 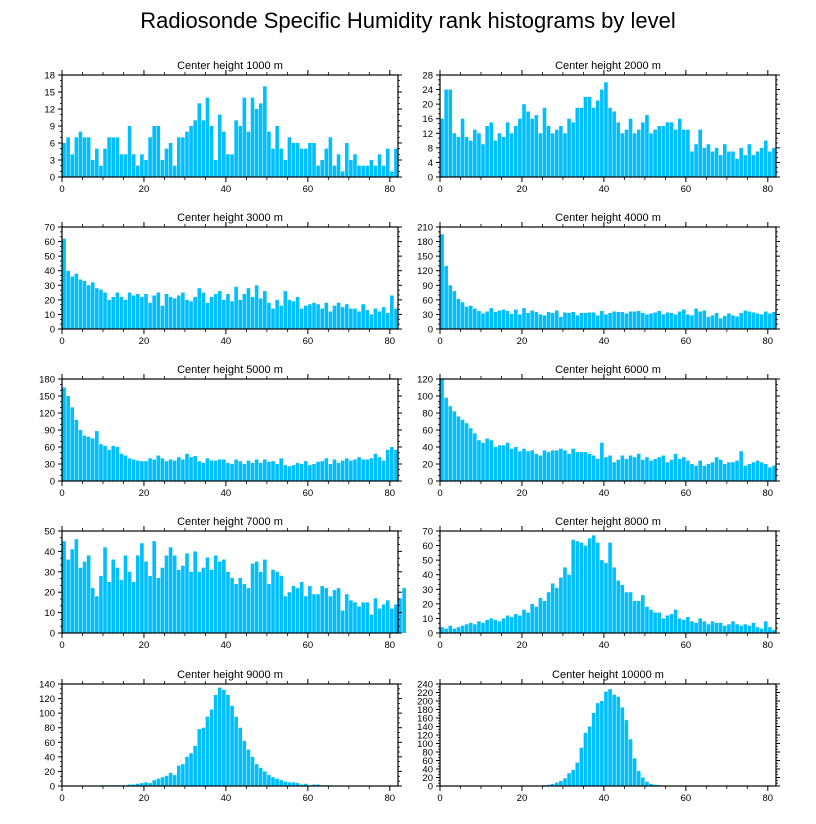 What do you see at coordinates (522, 341) in the screenshot?
I see `x-tick-label: 20` at bounding box center [522, 341].